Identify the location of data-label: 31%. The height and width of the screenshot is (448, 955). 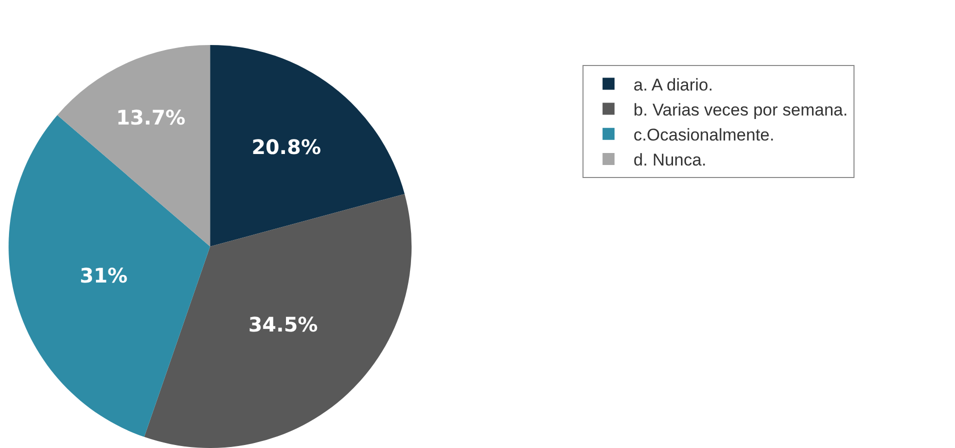
(104, 275).